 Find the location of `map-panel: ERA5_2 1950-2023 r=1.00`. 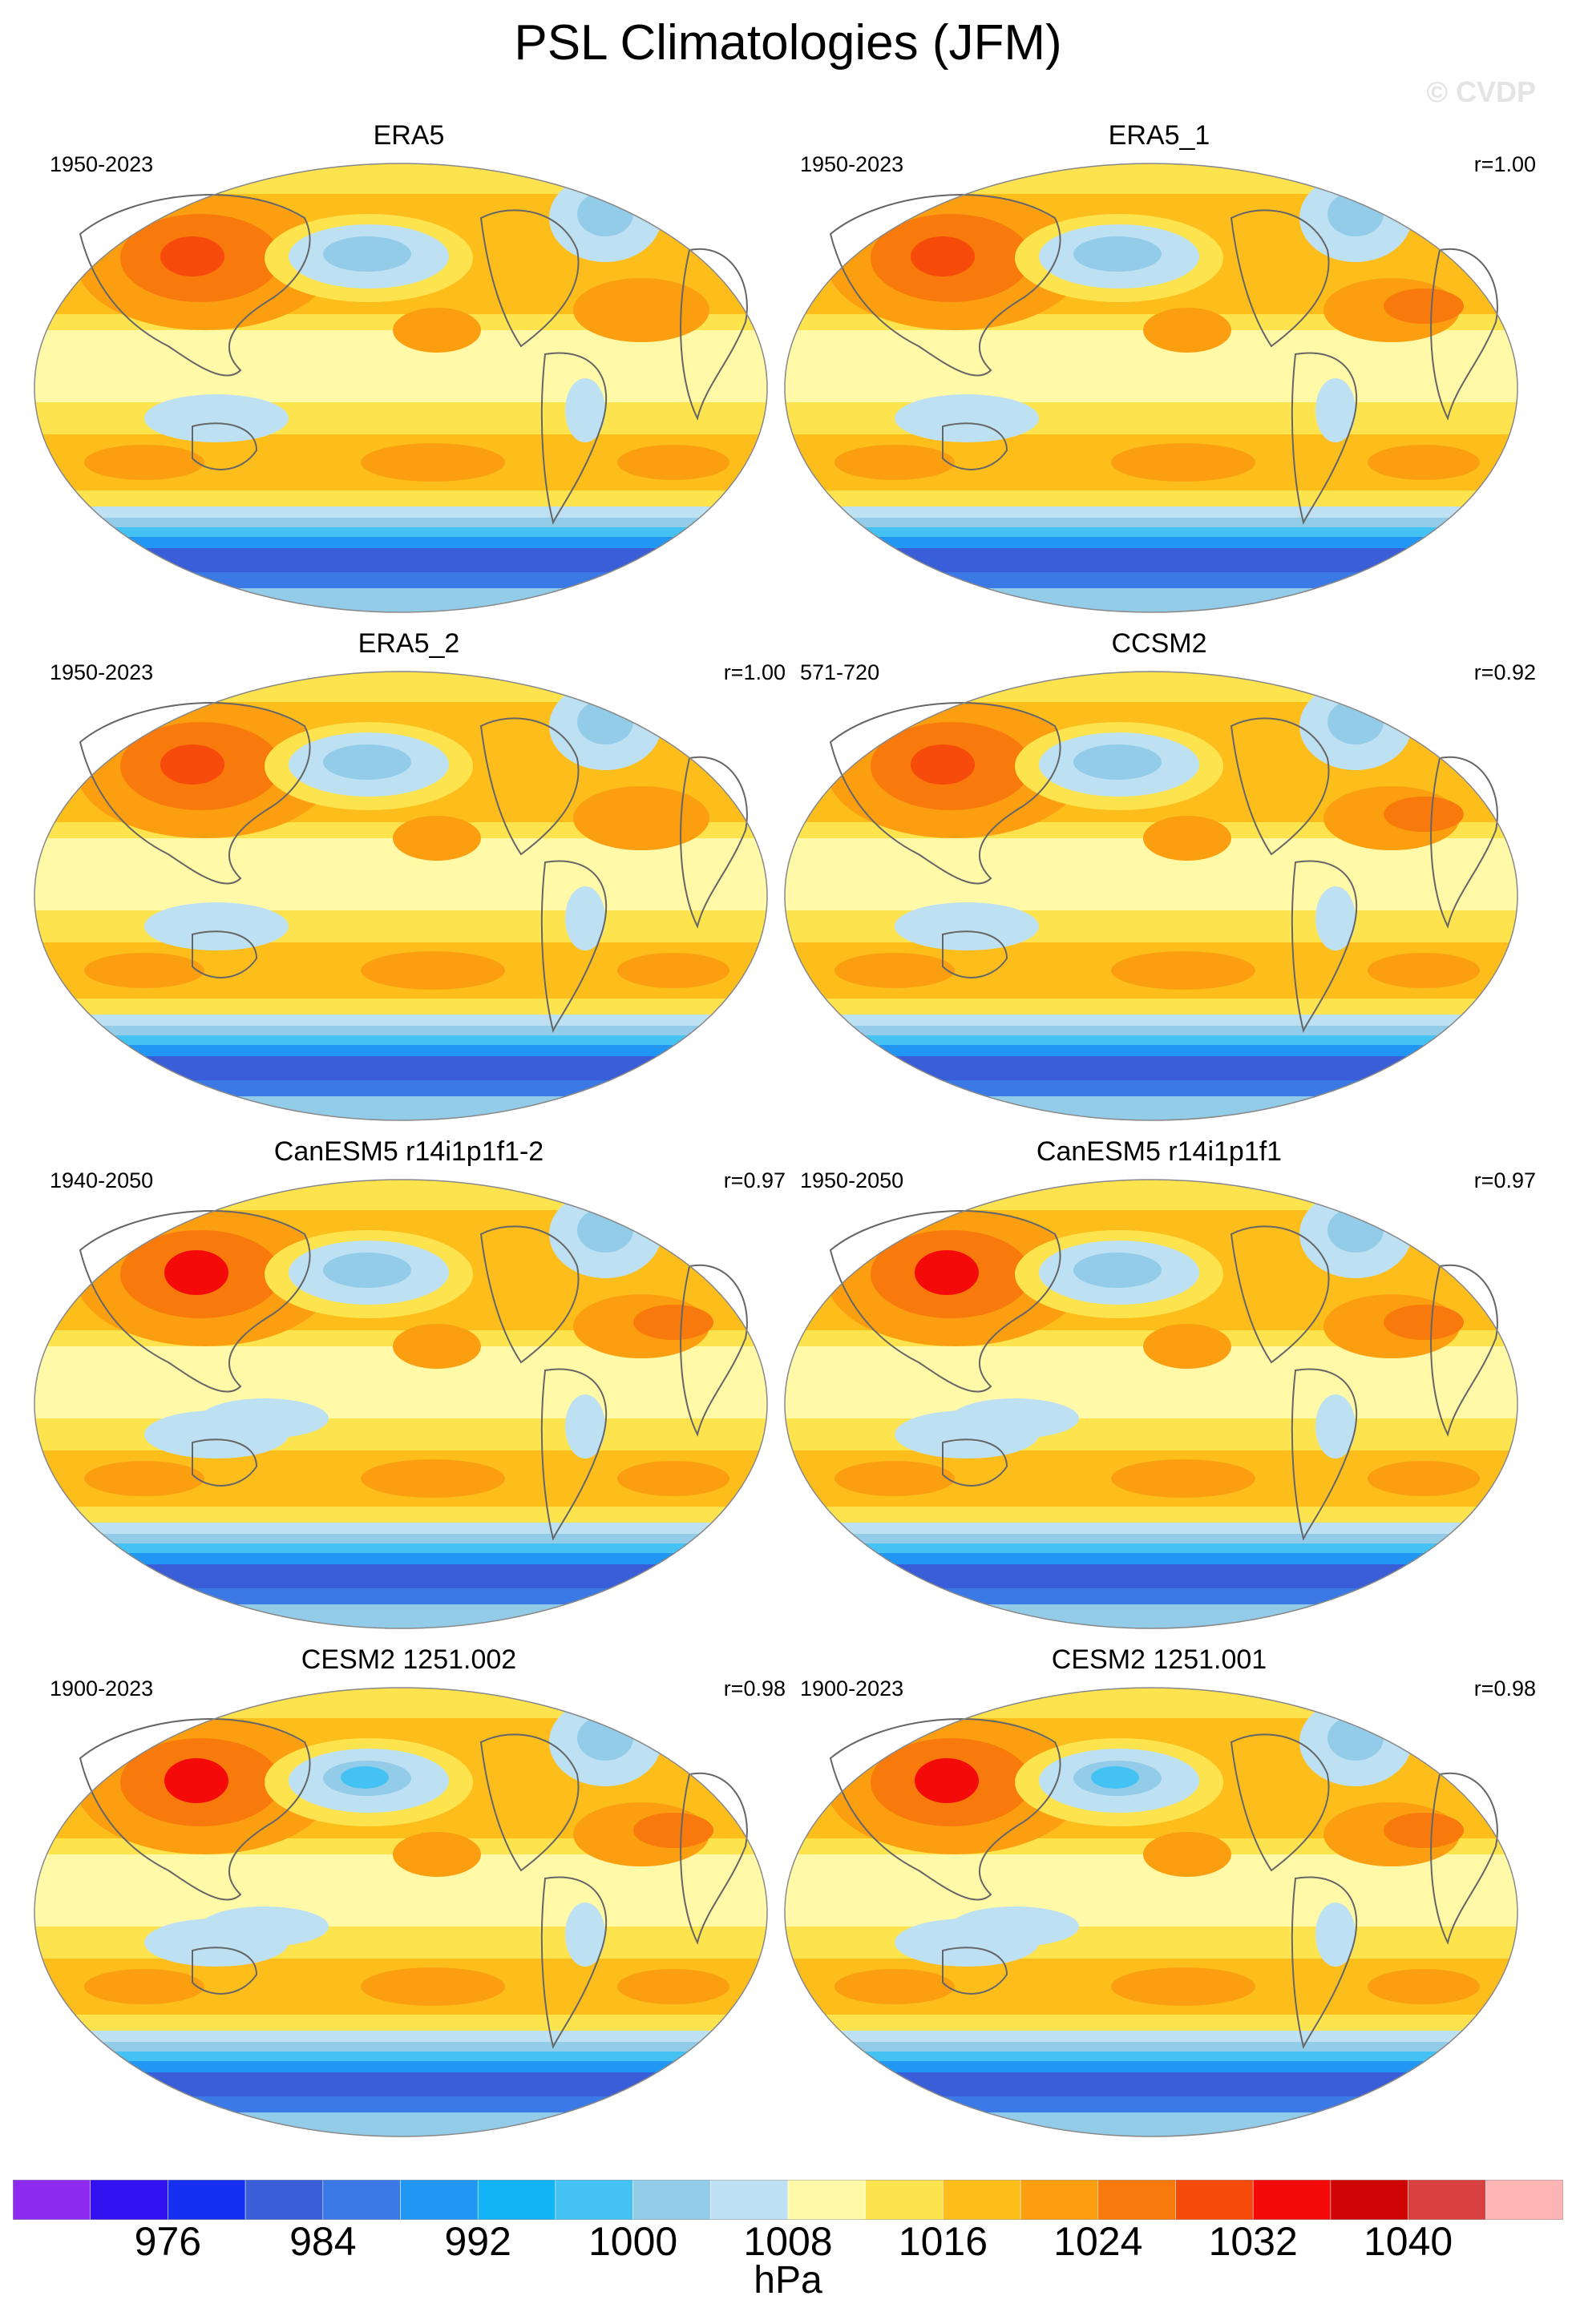

map-panel: ERA5_2 1950-2023 r=1.00 is located at coordinates (409, 884).